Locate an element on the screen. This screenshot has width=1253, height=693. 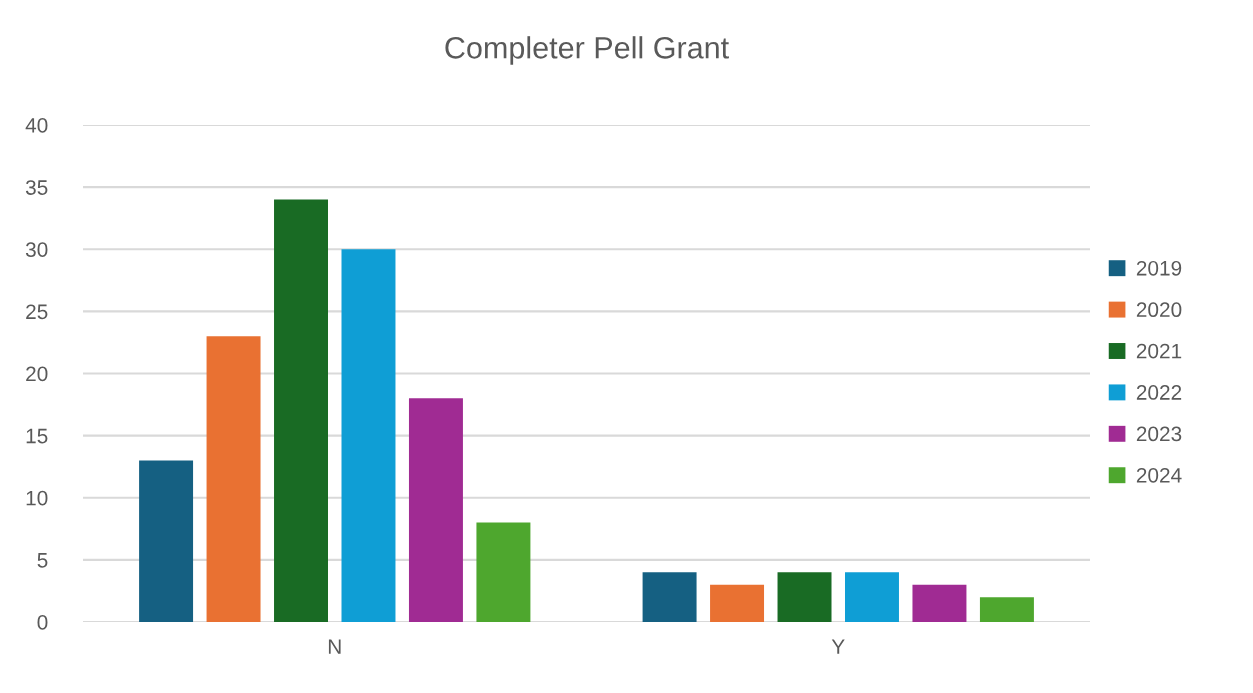
legend-label: 2024 is located at coordinates (1159, 475).